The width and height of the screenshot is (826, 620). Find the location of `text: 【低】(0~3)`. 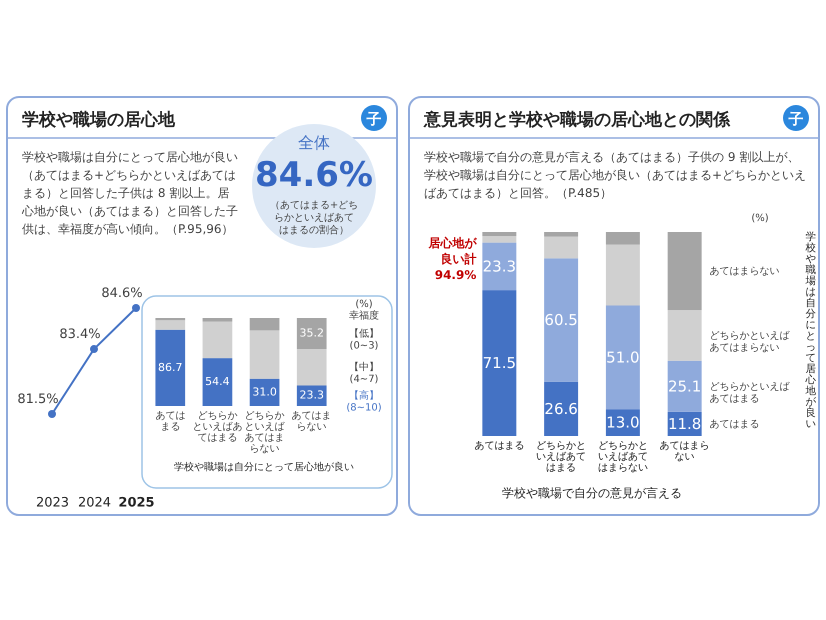

text: 【低】(0~3) is located at coordinates (364, 339).